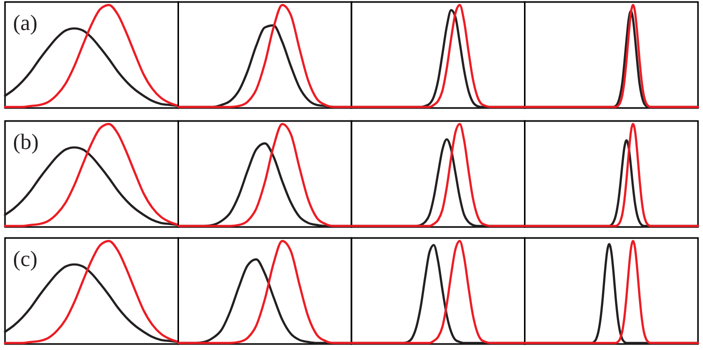 The image size is (703, 350). Describe the element at coordinates (25, 22) in the screenshot. I see `annotation: (a)` at that location.